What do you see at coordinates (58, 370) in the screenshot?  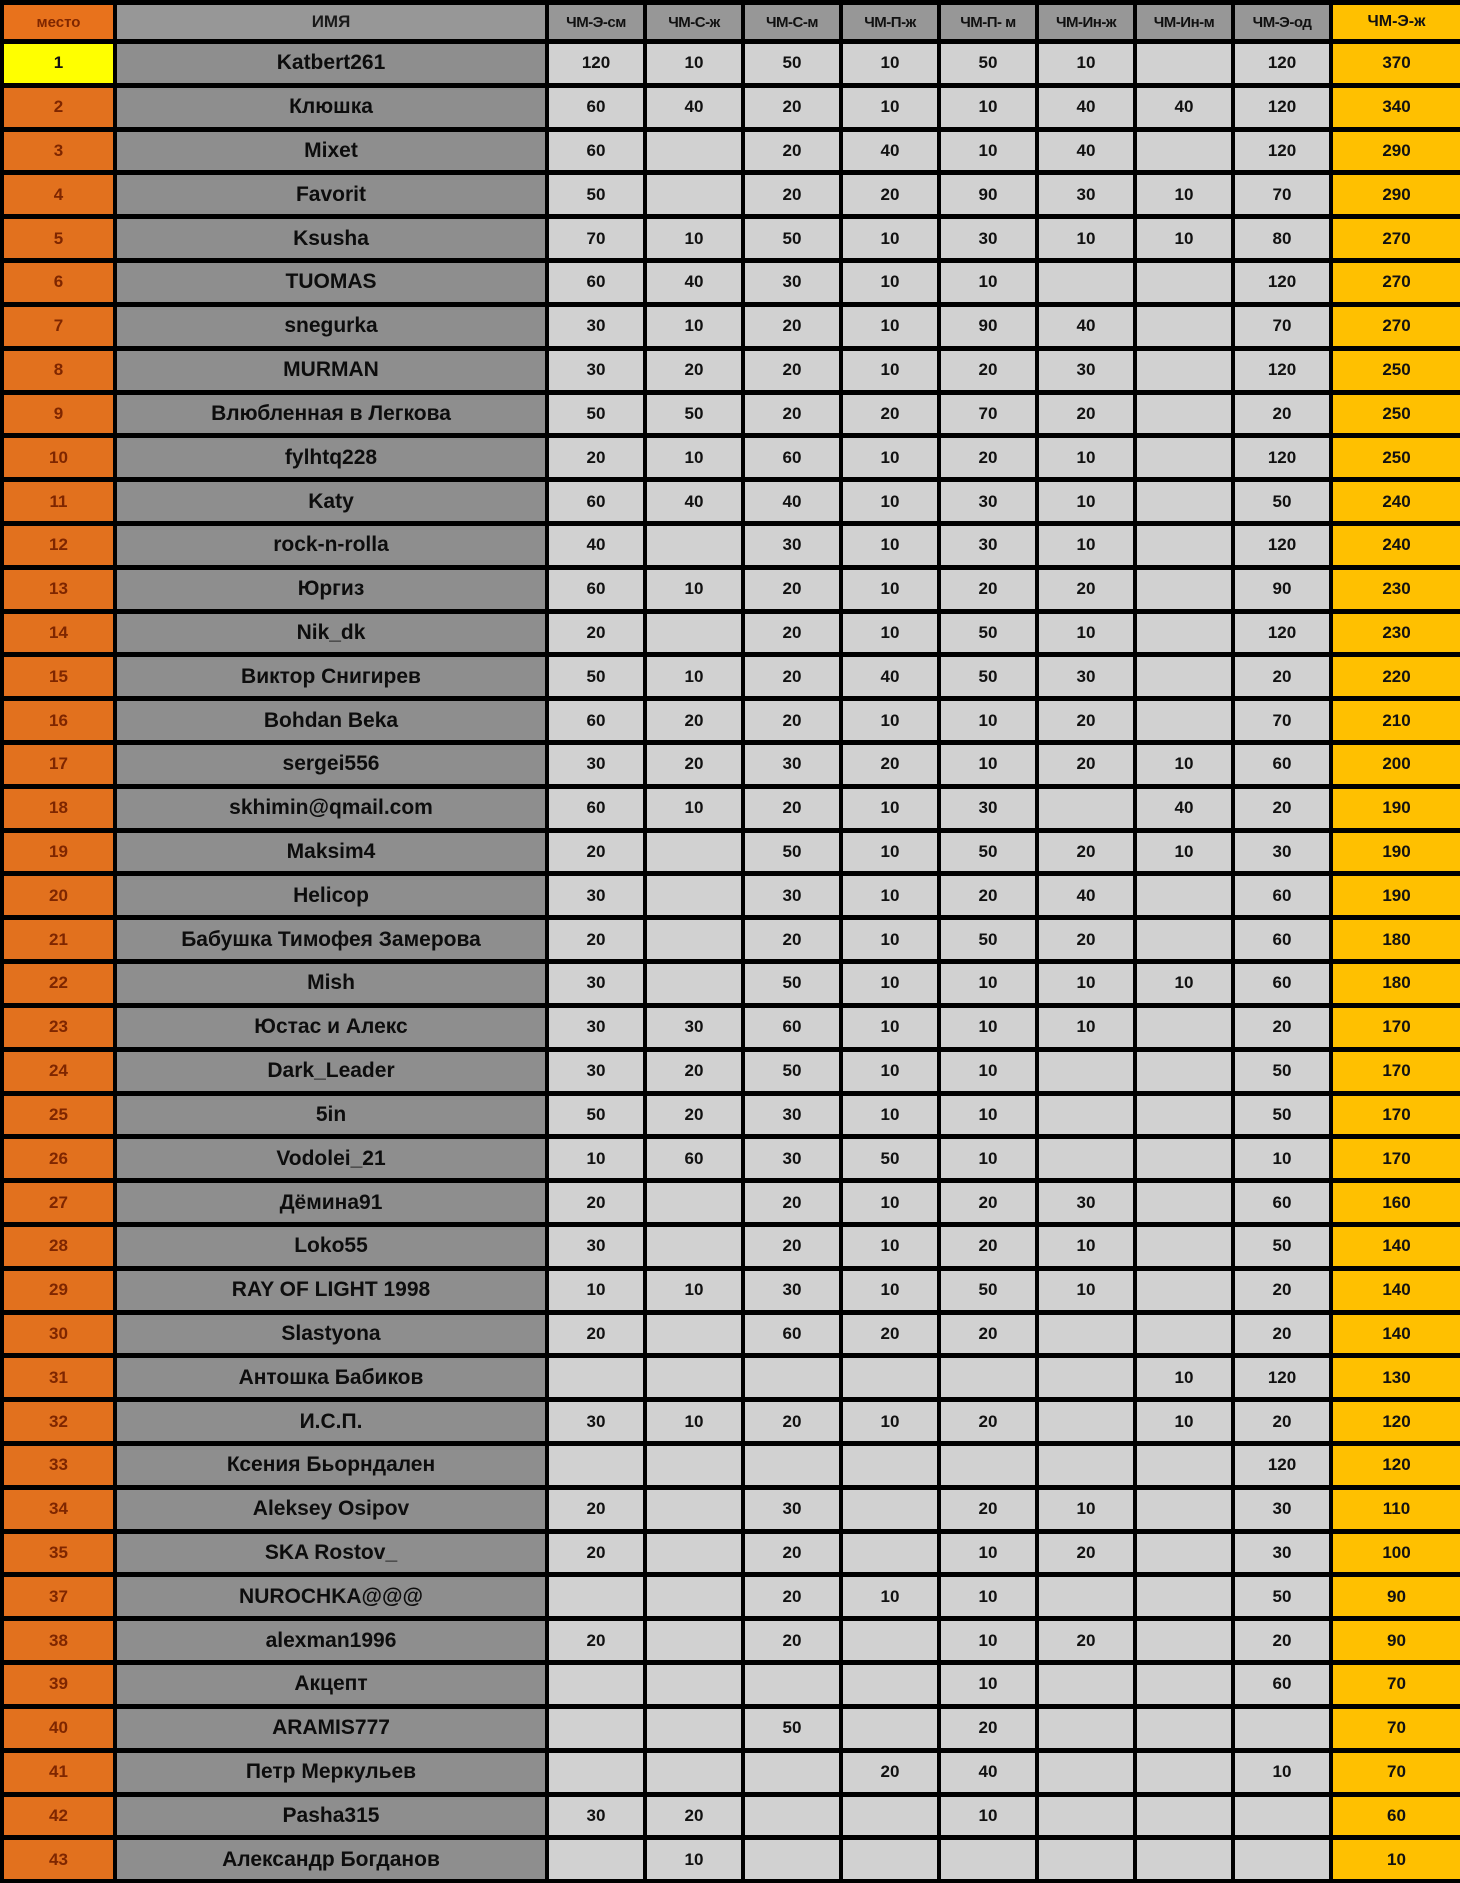 I see `rank-cell: 8` at bounding box center [58, 370].